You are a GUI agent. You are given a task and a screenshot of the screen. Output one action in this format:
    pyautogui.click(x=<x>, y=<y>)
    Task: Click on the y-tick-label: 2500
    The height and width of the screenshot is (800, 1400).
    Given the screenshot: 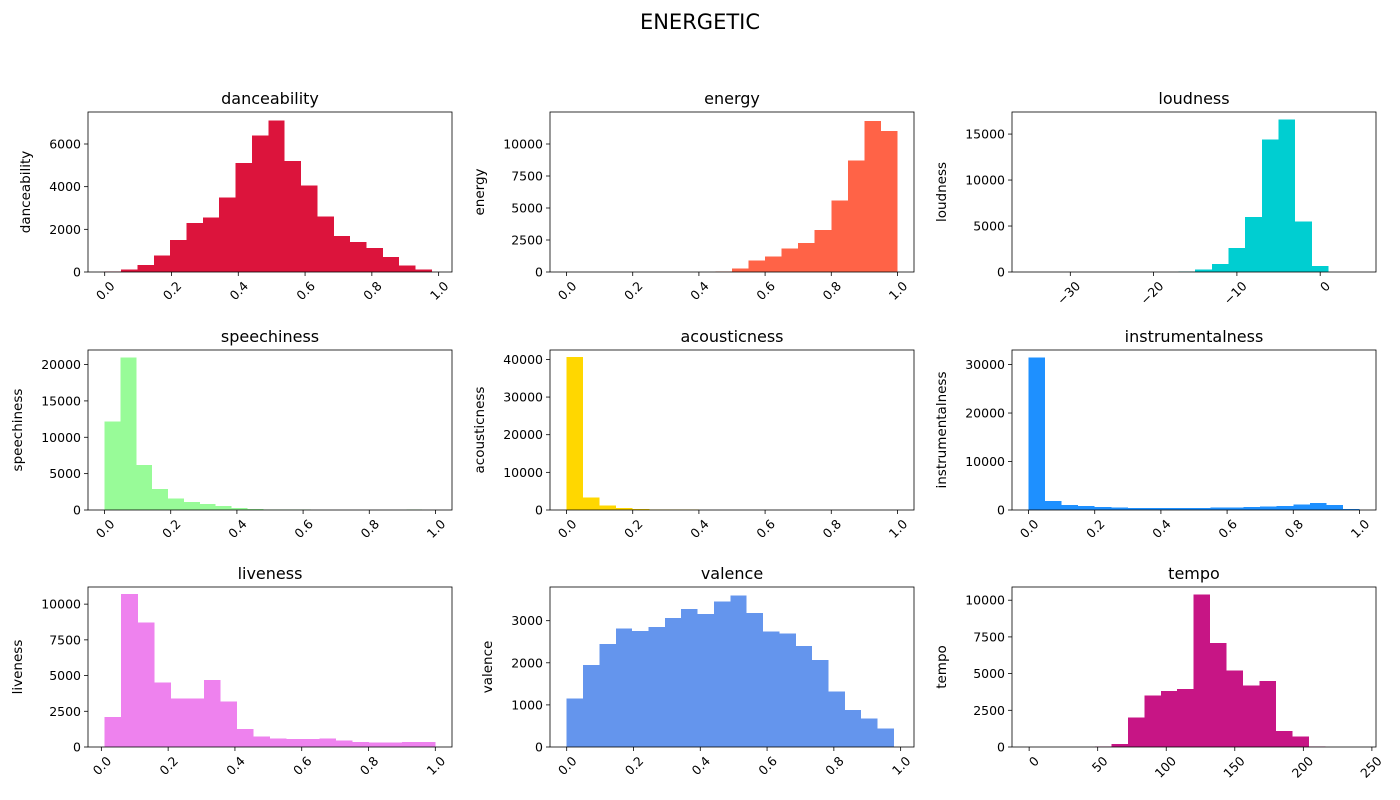 What is the action you would take?
    pyautogui.click(x=989, y=710)
    